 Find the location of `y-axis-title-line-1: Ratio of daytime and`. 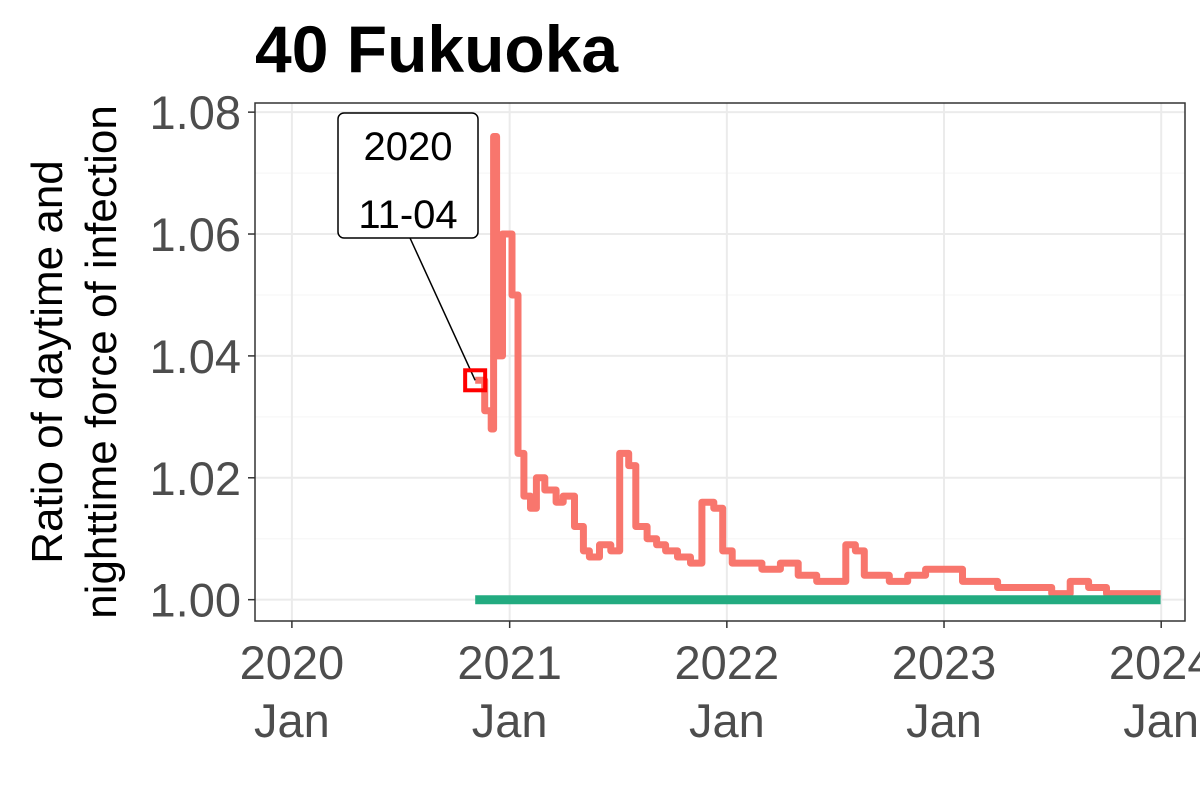

y-axis-title-line-1: Ratio of daytime and is located at coordinates (47, 362).